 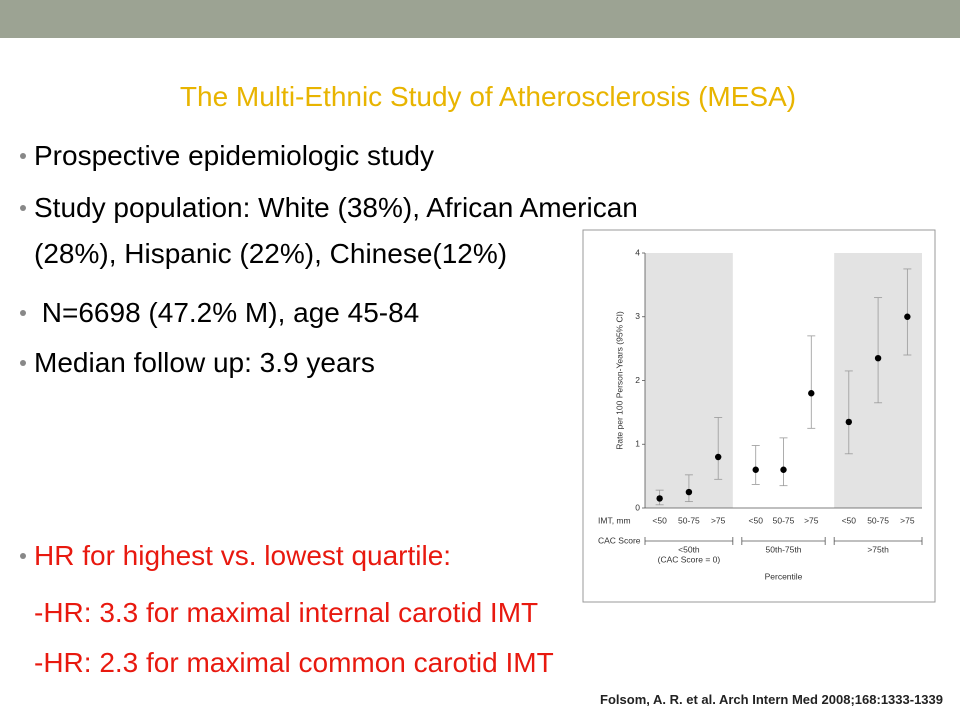 I want to click on group-sublabel: (CAC Score = 0), so click(x=689, y=559).